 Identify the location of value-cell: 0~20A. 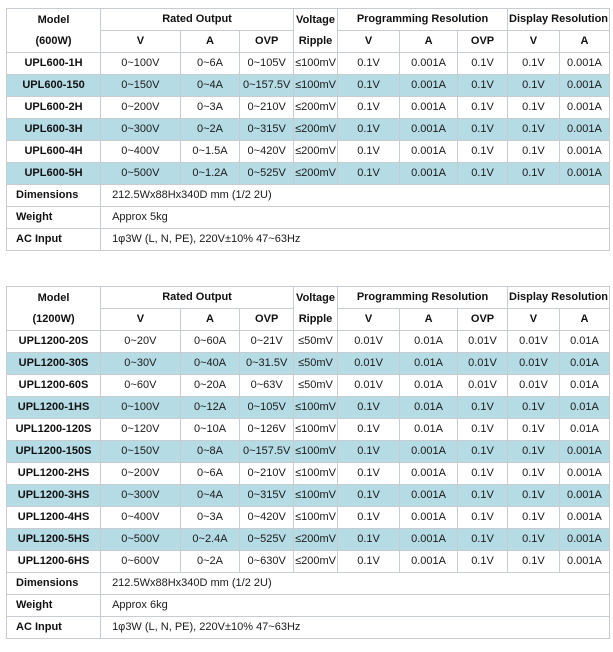
(210, 385).